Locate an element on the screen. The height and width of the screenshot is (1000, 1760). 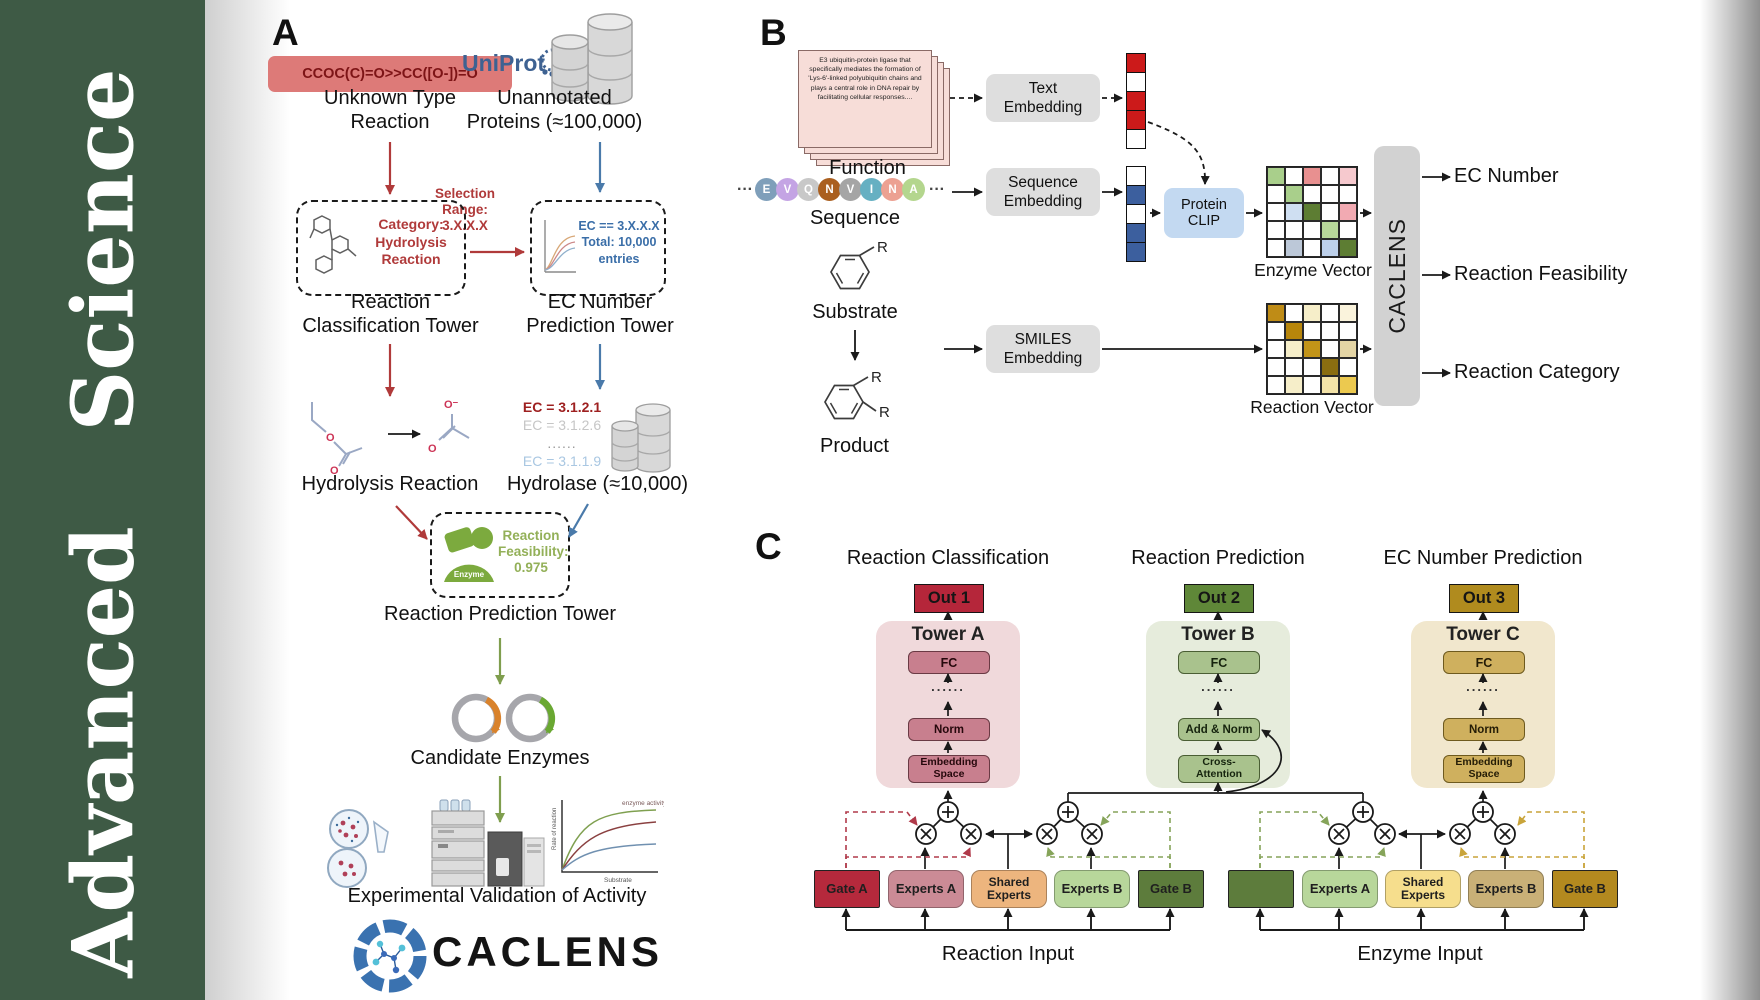
database-cylinders-small-icon is located at coordinates (641, 438).